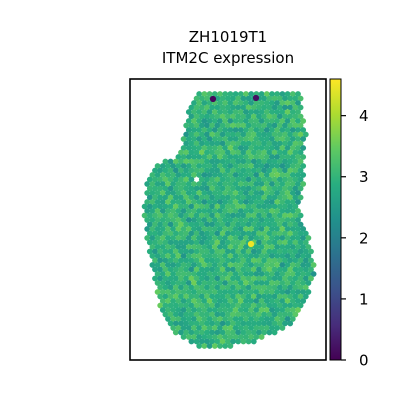  What do you see at coordinates (256, 98) in the screenshot?
I see `spot-low` at bounding box center [256, 98].